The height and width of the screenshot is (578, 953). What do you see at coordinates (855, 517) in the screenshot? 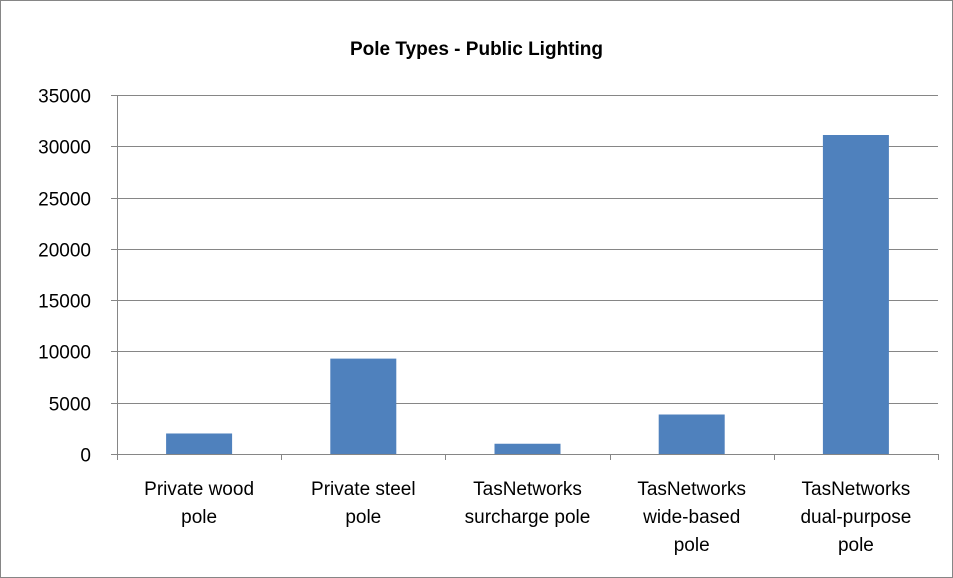
I see `x-tick-label: dual-purpose` at bounding box center [855, 517].